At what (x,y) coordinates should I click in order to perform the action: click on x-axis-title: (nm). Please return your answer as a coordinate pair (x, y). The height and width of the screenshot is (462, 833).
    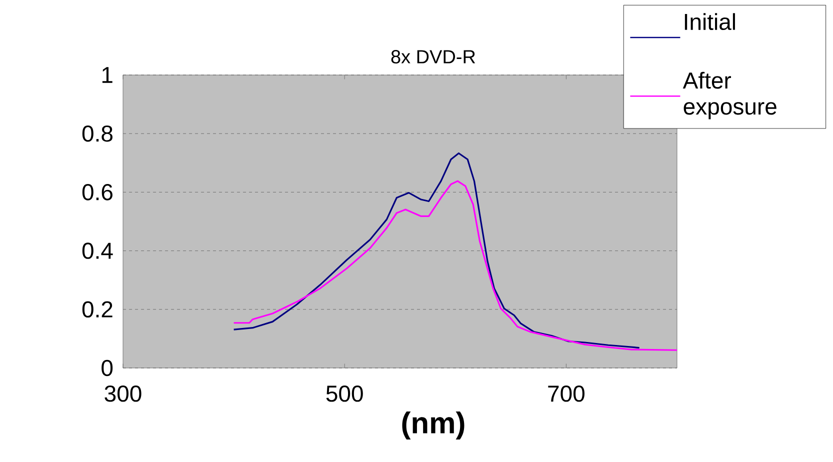
    Looking at the image, I should click on (433, 426).